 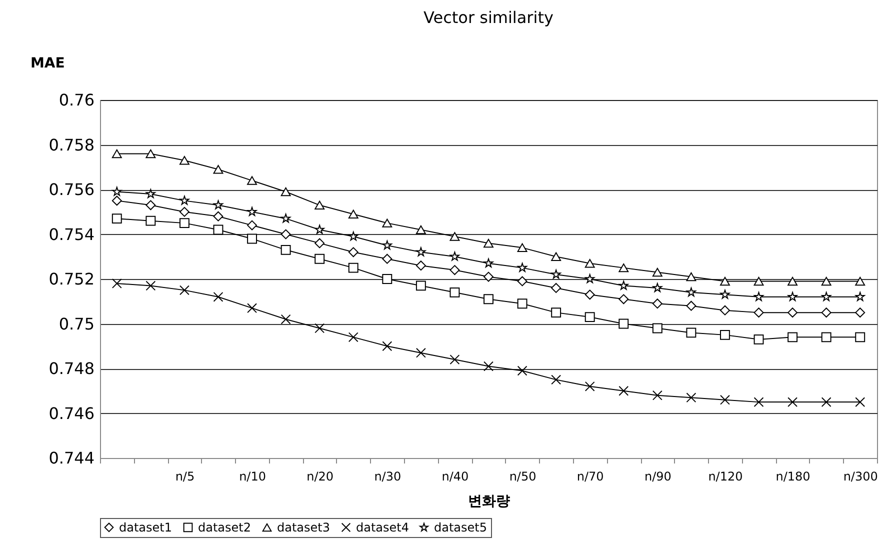 What do you see at coordinates (489, 17) in the screenshot?
I see `chart-title: Vector similarity` at bounding box center [489, 17].